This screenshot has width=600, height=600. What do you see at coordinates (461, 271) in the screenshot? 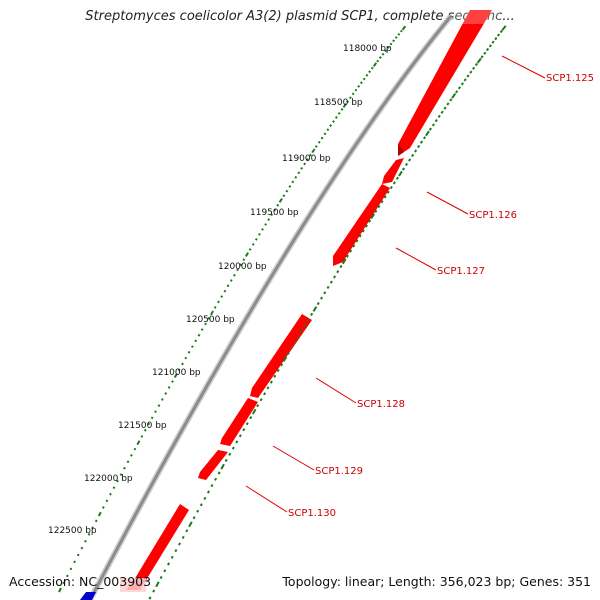
I see `gene-label: SCP1.127` at bounding box center [461, 271].